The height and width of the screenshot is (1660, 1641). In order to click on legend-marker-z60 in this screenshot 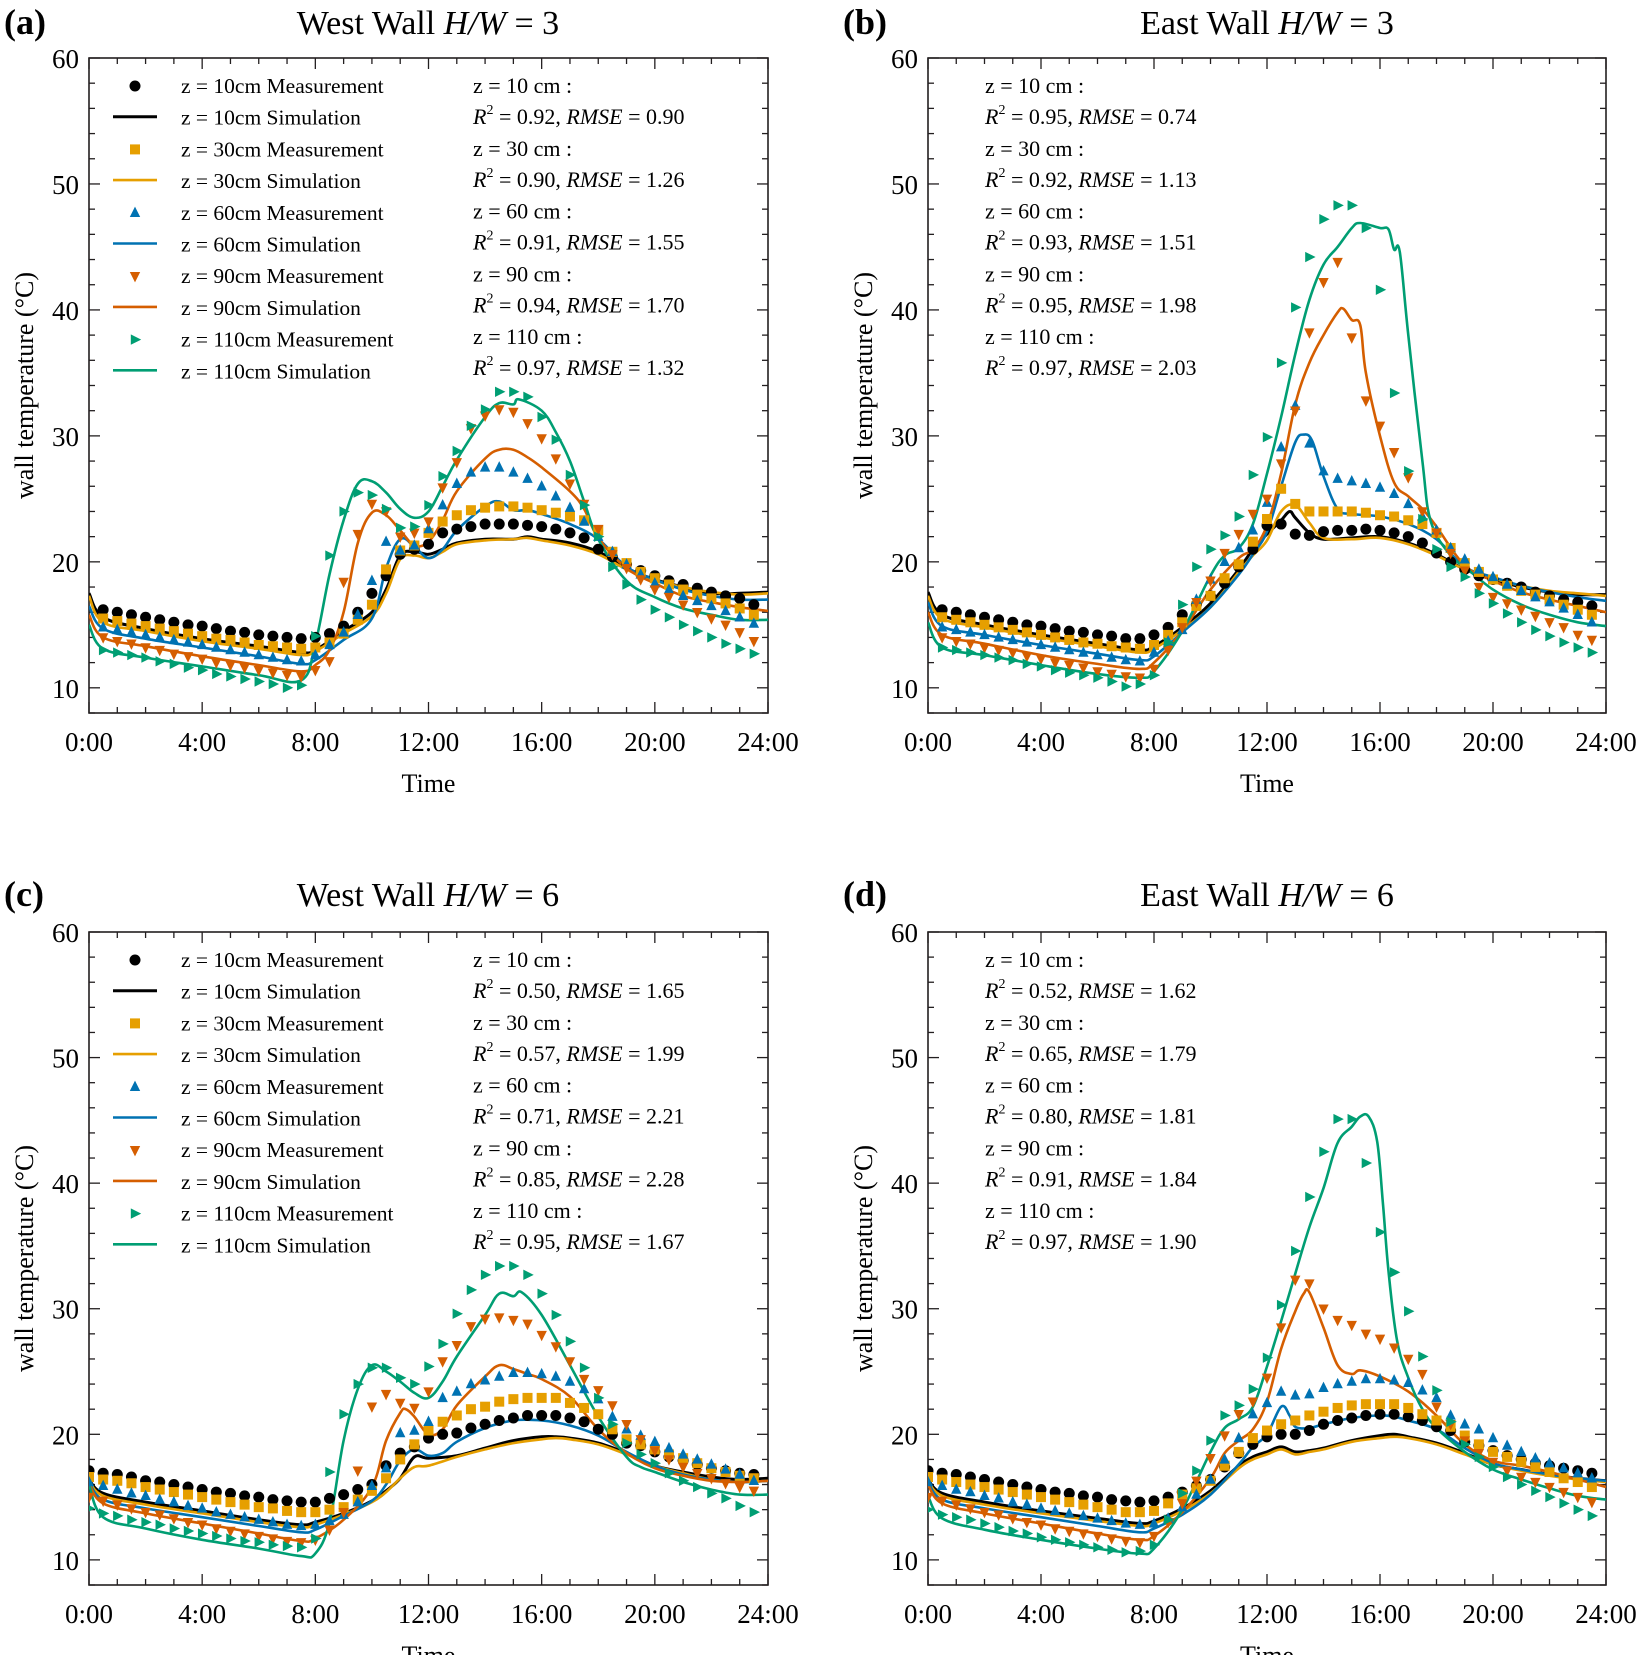, I will do `click(135, 1085)`.